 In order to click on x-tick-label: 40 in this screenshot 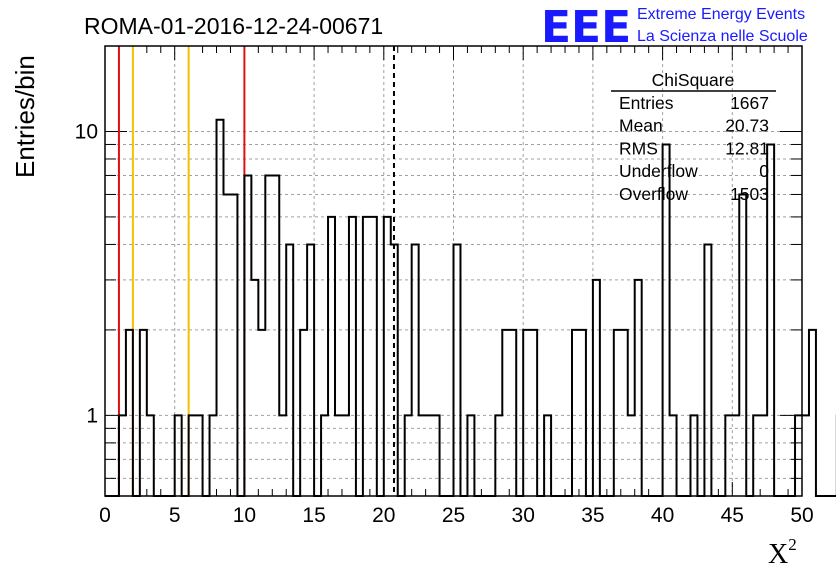, I will do `click(662, 515)`.